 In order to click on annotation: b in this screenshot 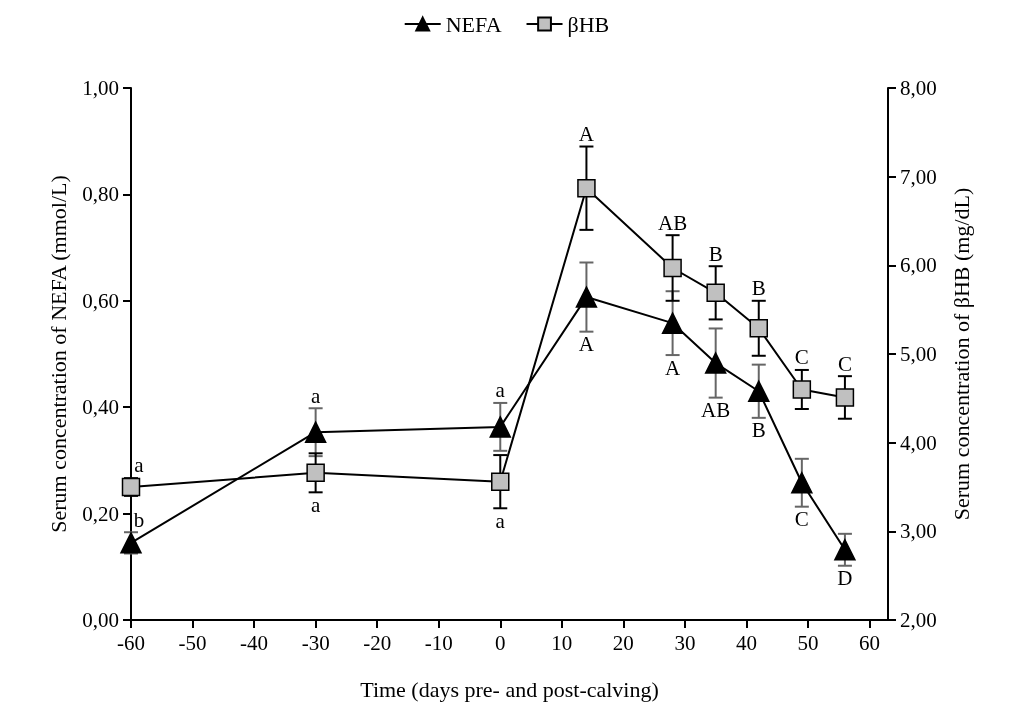, I will do `click(139, 519)`.